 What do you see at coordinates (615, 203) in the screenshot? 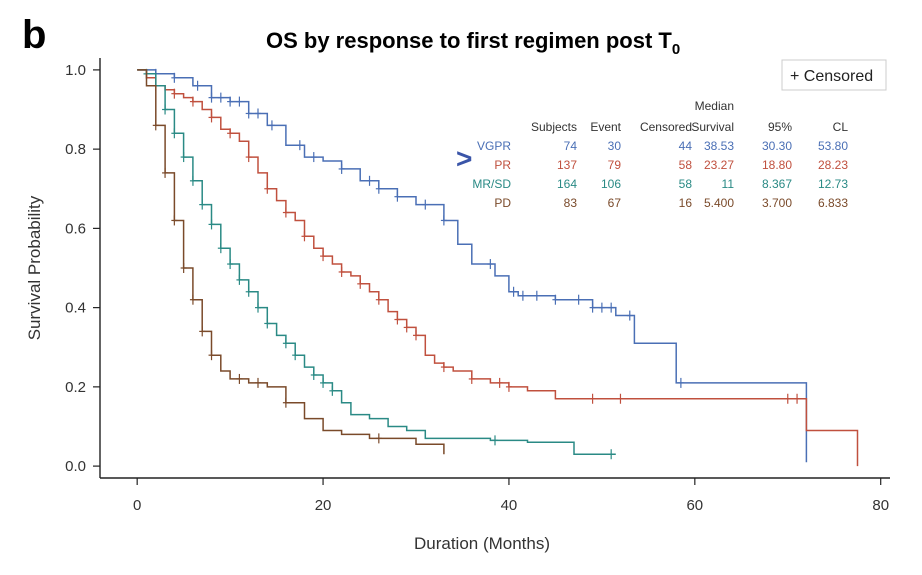
I see `table-cell: 67` at bounding box center [615, 203].